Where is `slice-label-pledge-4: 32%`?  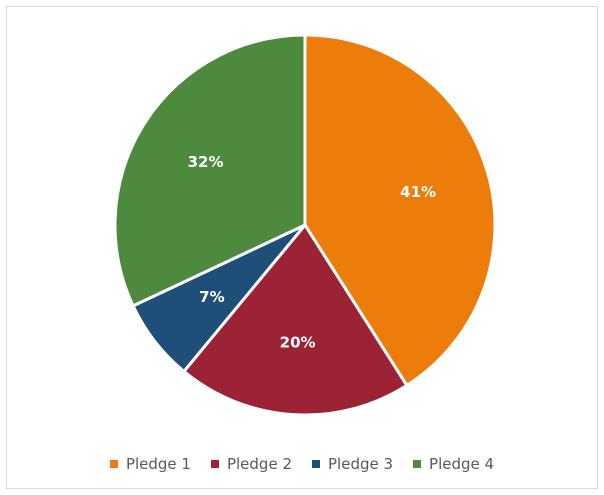
slice-label-pledge-4: 32% is located at coordinates (206, 162).